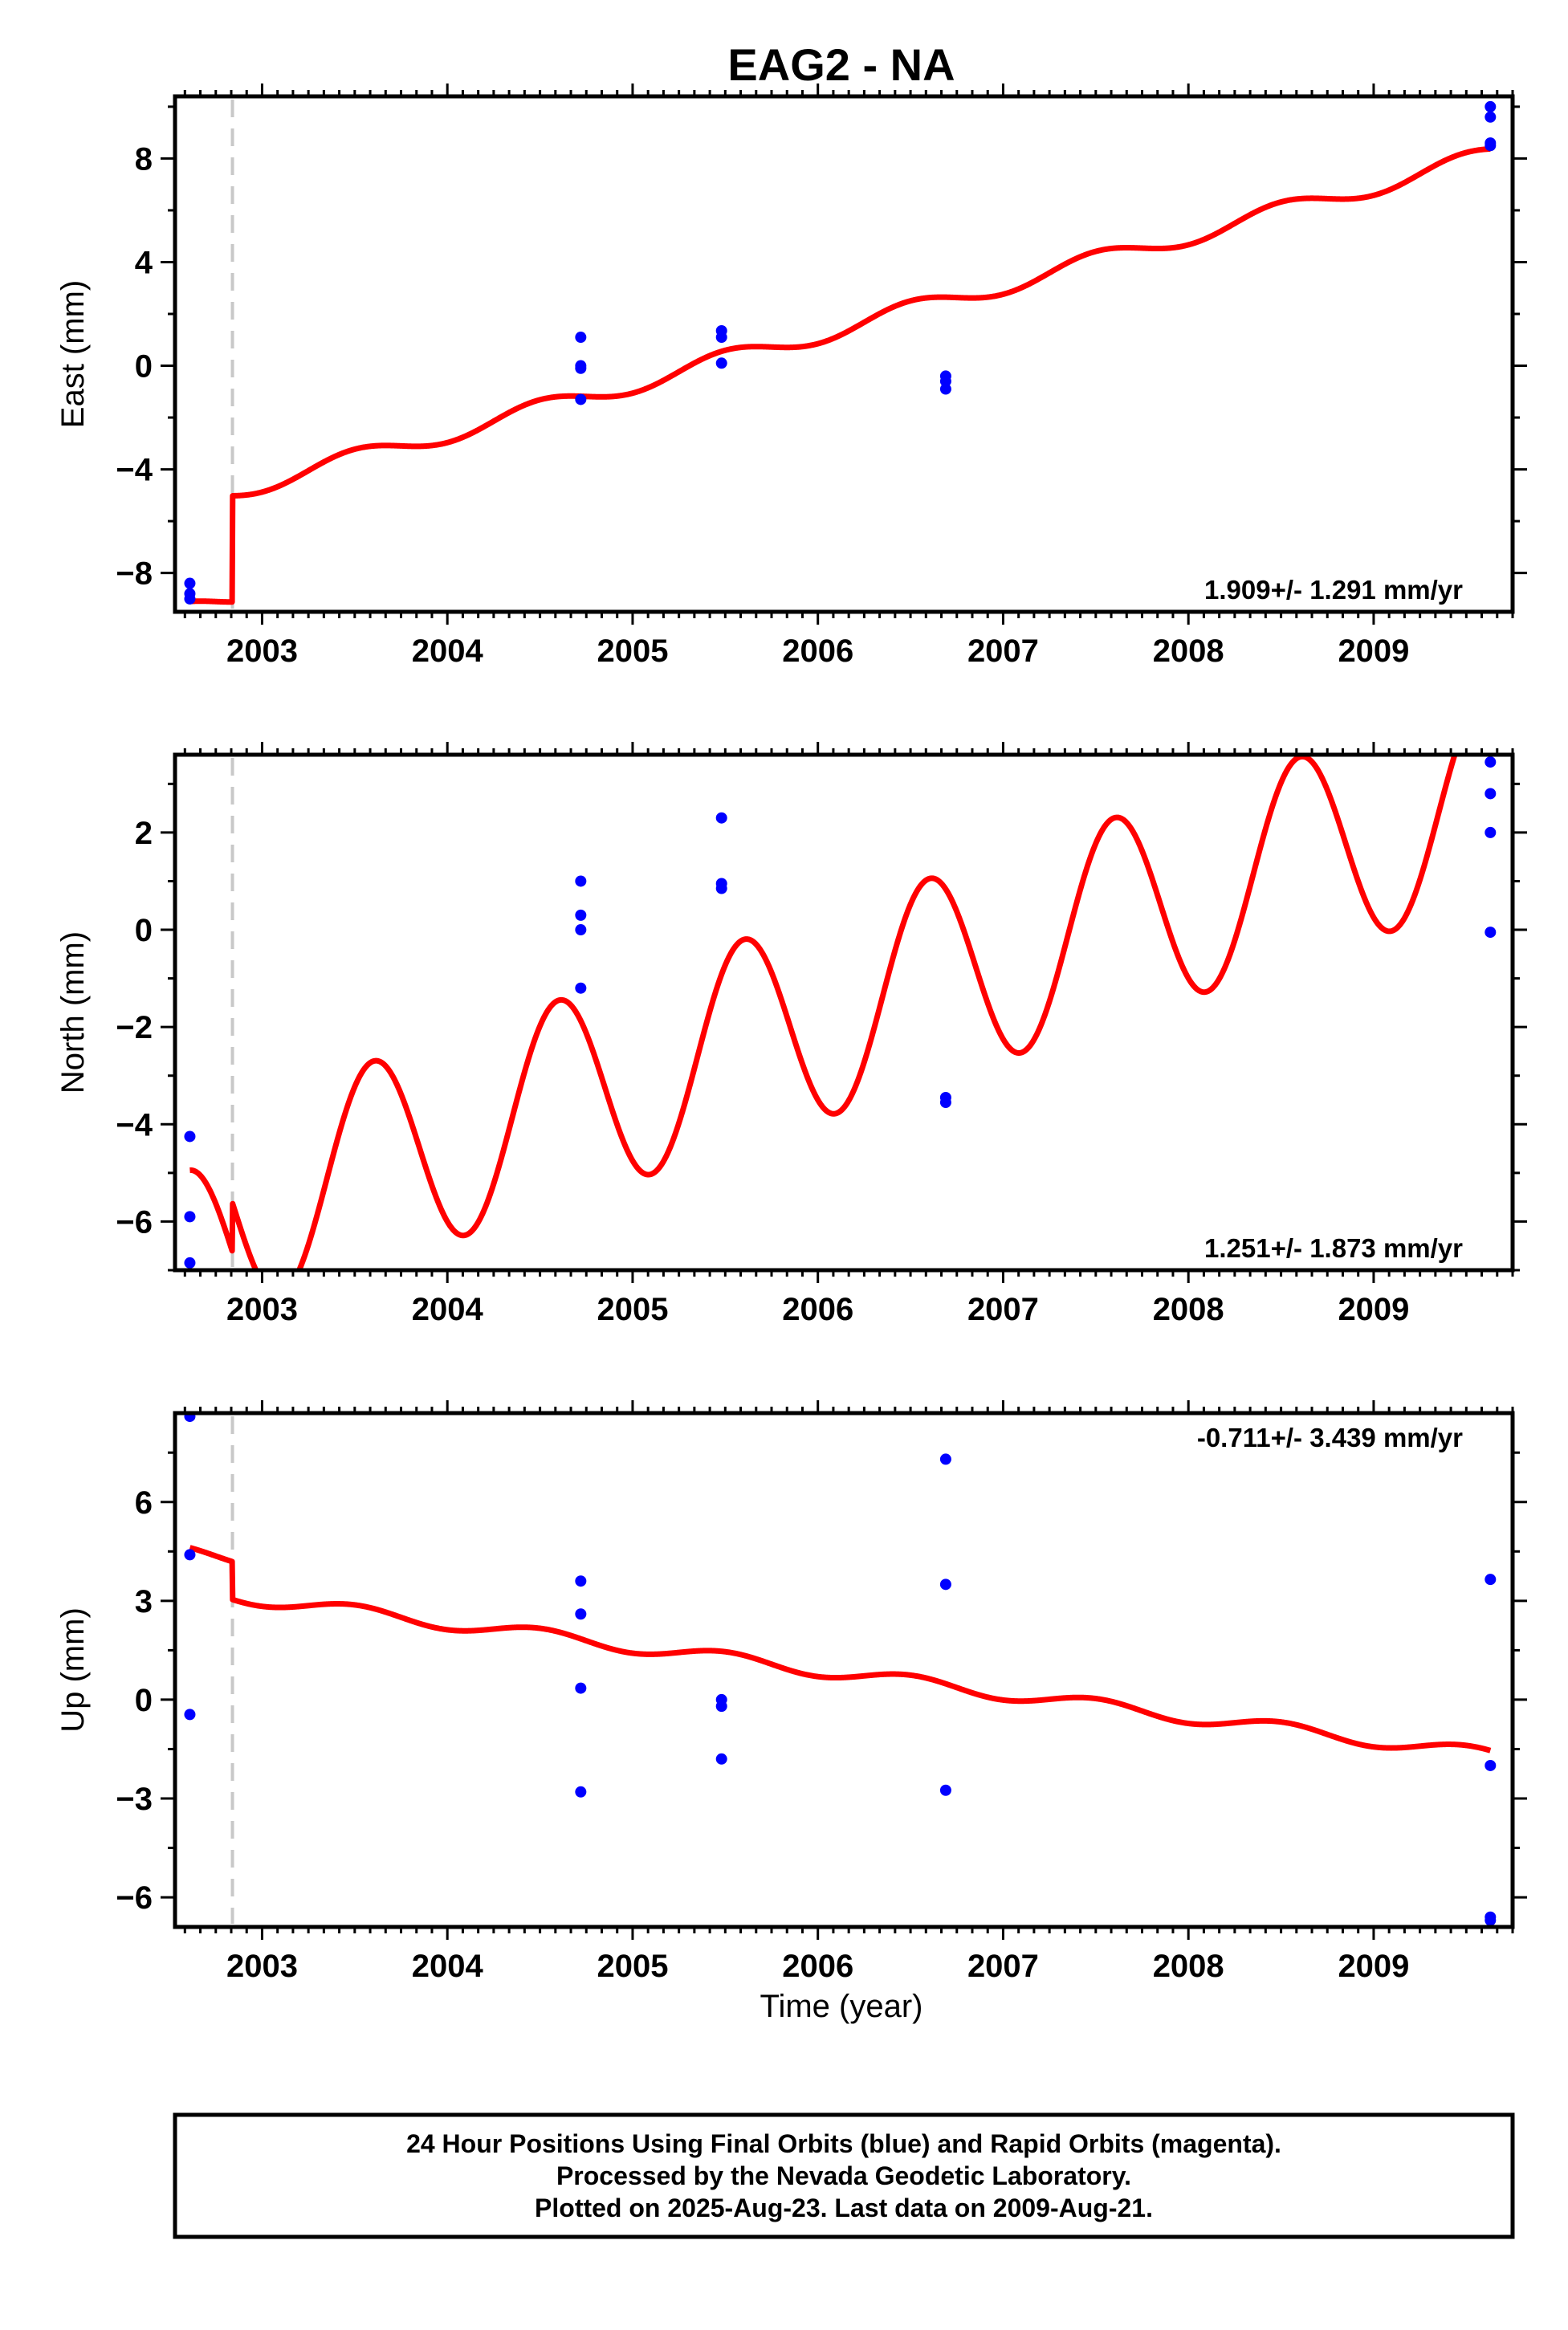 The height and width of the screenshot is (2330, 1568). I want to click on footer-frame, so click(844, 2175).